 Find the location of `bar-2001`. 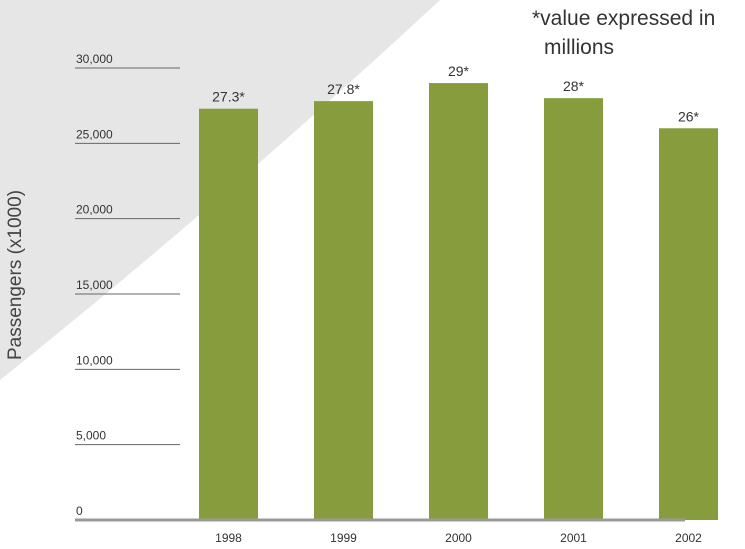

bar-2001 is located at coordinates (573, 309).